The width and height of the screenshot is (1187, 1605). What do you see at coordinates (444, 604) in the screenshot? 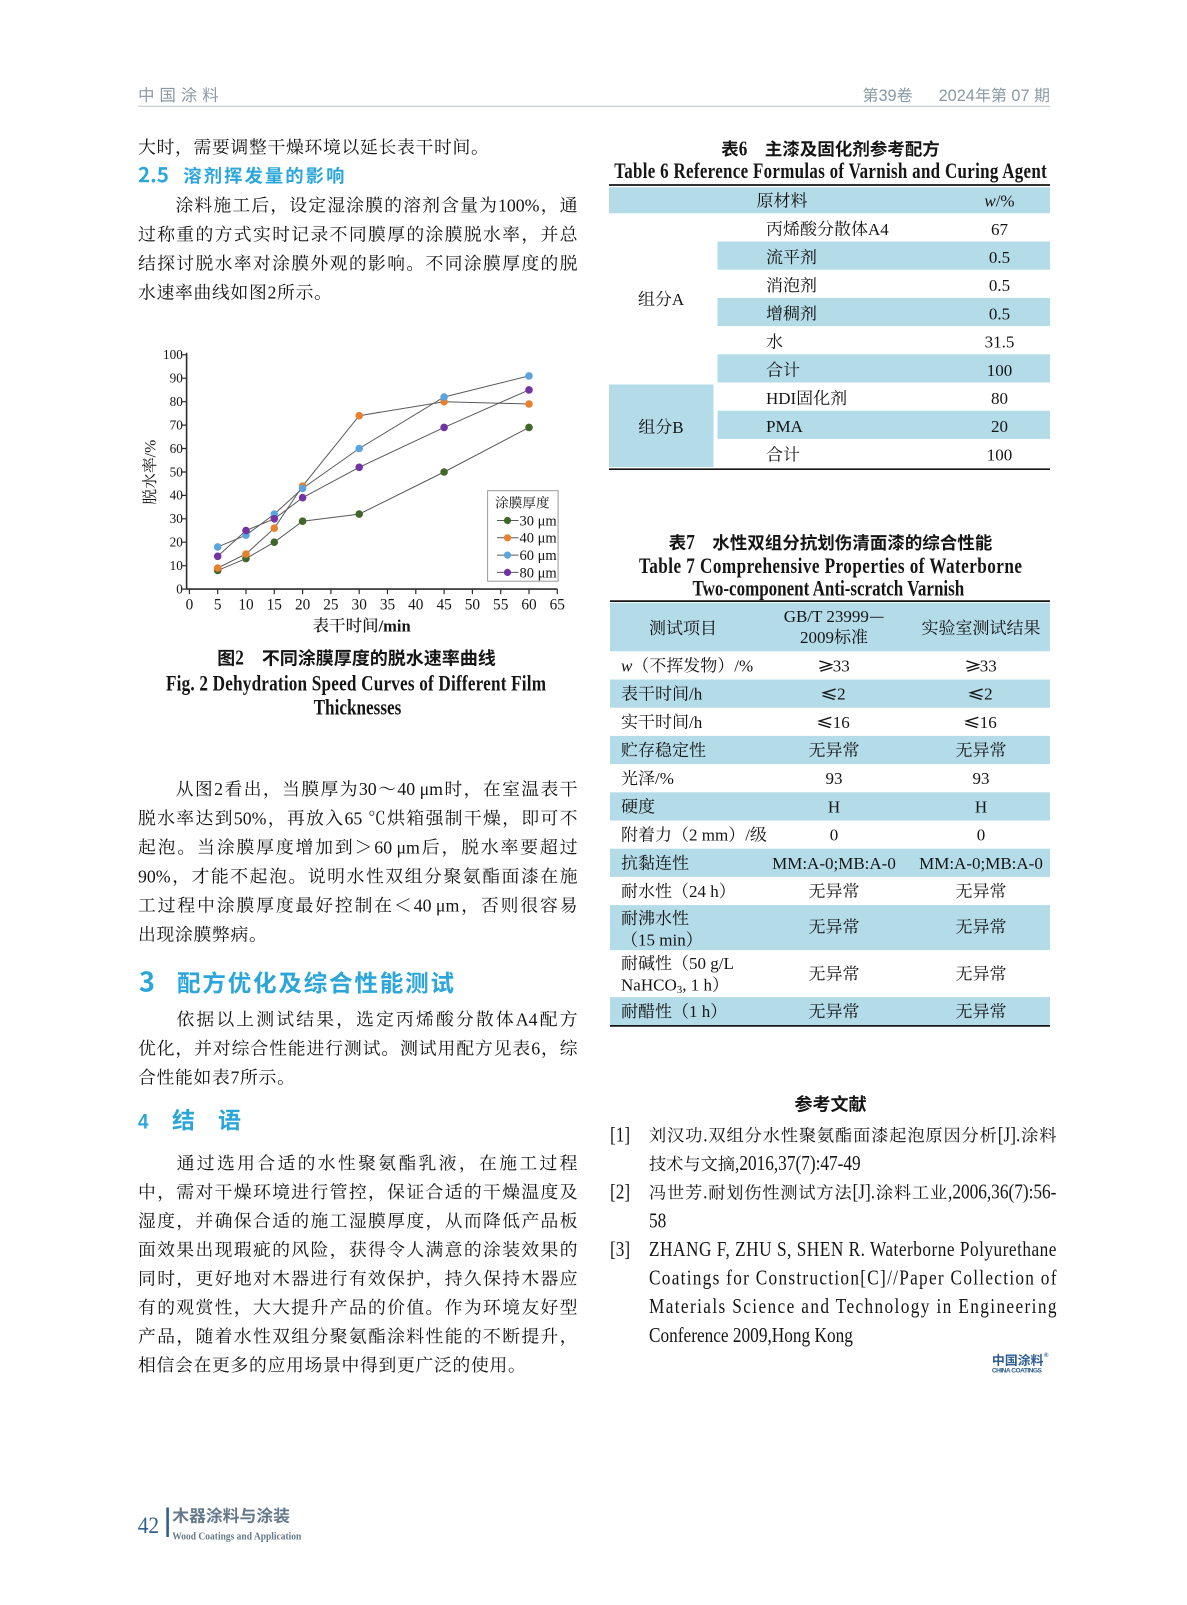
I see `svg-text: 45` at bounding box center [444, 604].